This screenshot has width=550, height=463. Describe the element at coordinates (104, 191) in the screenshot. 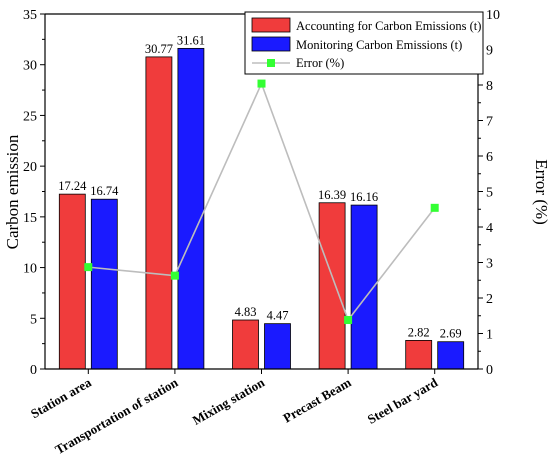

I see `bar-value-label: 16.74` at that location.